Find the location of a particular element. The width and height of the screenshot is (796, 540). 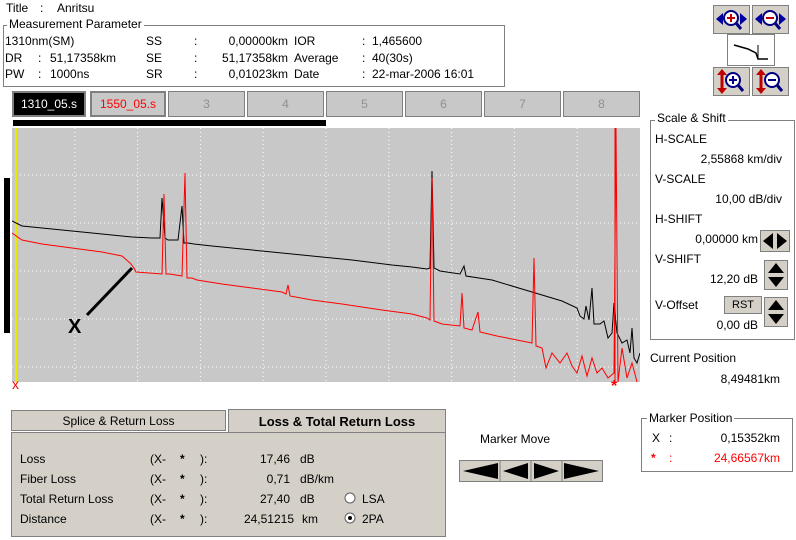

2pa-radio is located at coordinates (350, 518).